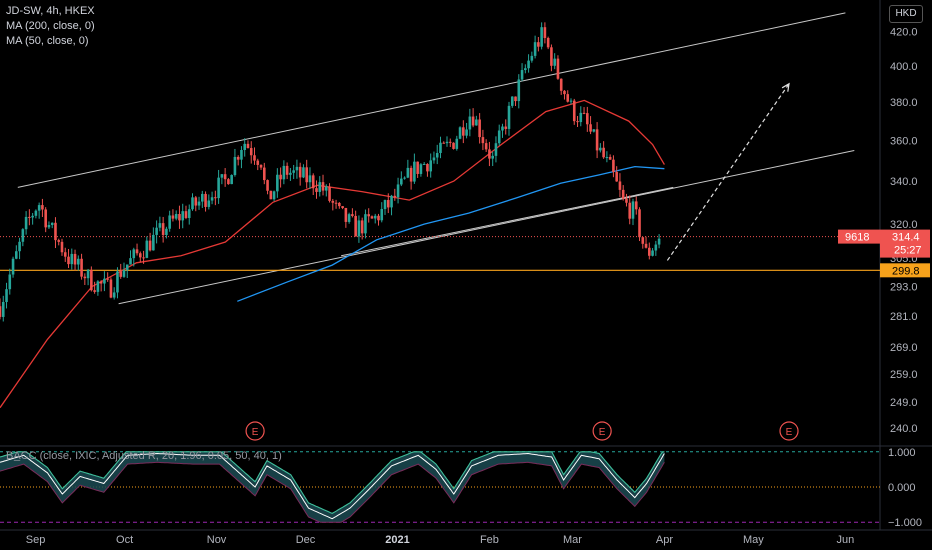  Describe the element at coordinates (908, 251) in the screenshot. I see `bar-countdown-label: 25:27` at that location.